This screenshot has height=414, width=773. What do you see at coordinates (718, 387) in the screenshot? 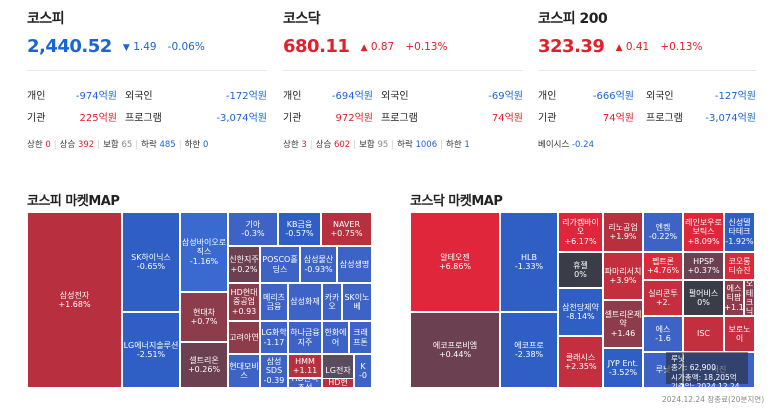
I see `tooltip-value: 2024.12.24` at bounding box center [718, 387].